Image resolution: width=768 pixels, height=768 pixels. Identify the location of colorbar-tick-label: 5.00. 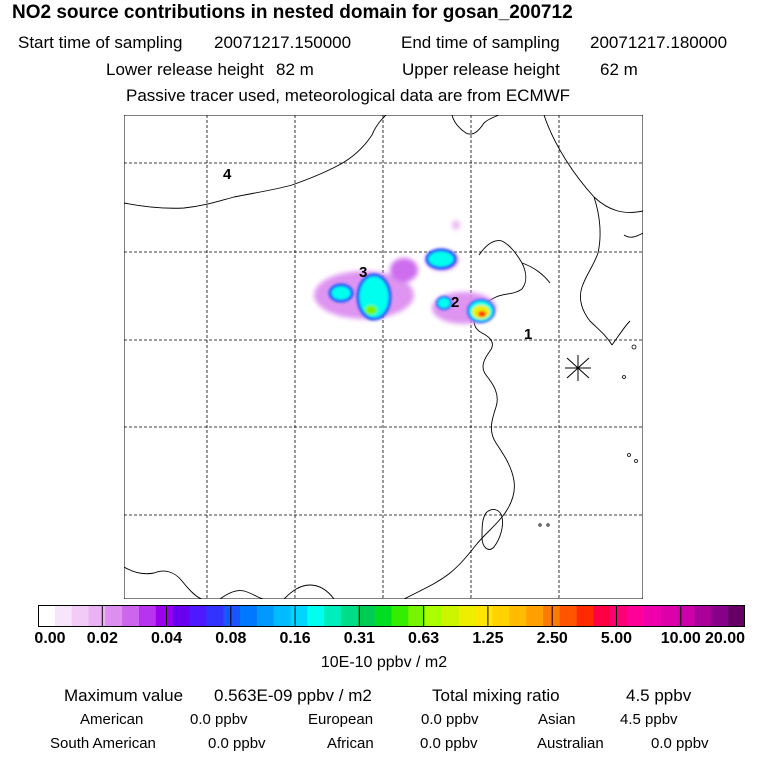
(616, 638).